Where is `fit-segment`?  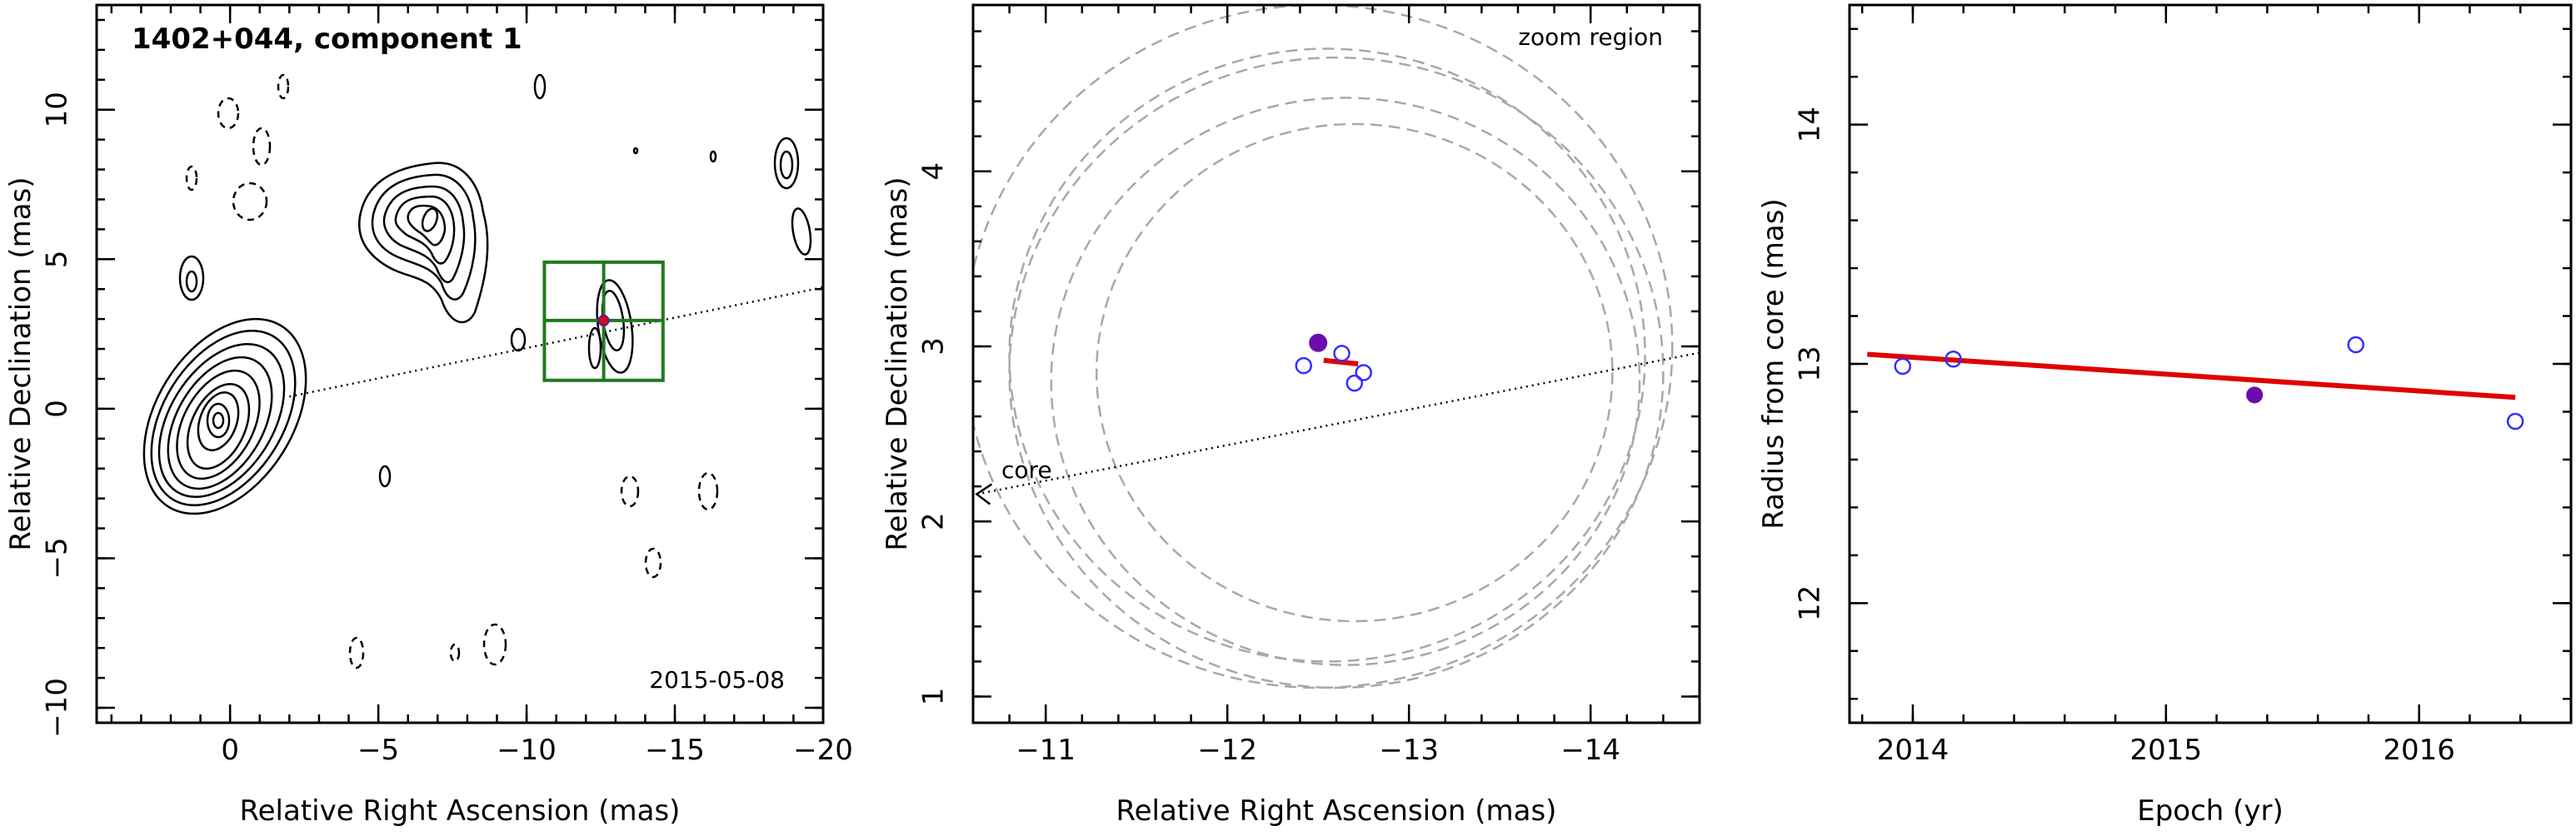 fit-segment is located at coordinates (1341, 361).